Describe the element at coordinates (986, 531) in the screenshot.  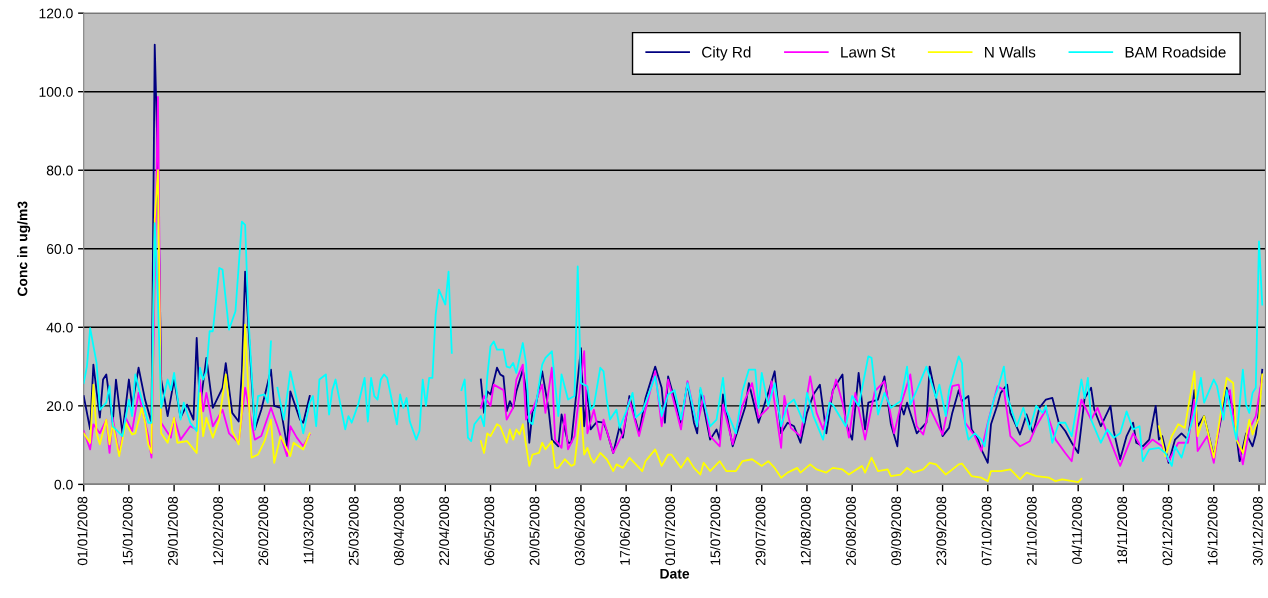
I see `x-tick-label: 07/10/2008` at that location.